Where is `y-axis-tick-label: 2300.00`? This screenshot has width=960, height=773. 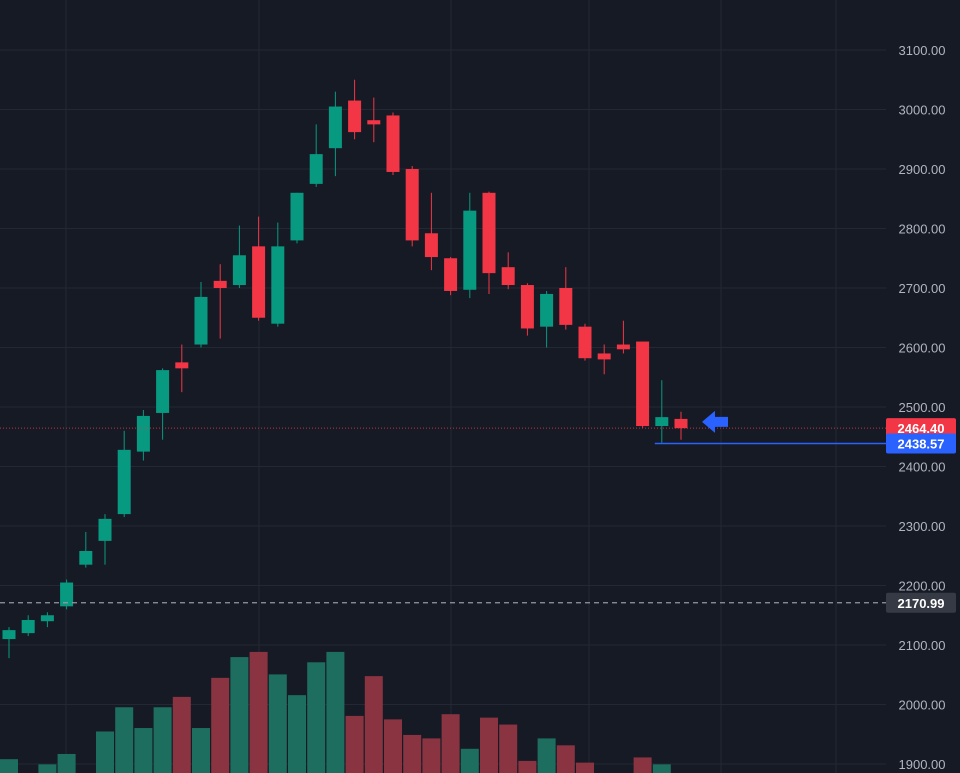 y-axis-tick-label: 2300.00 is located at coordinates (922, 526).